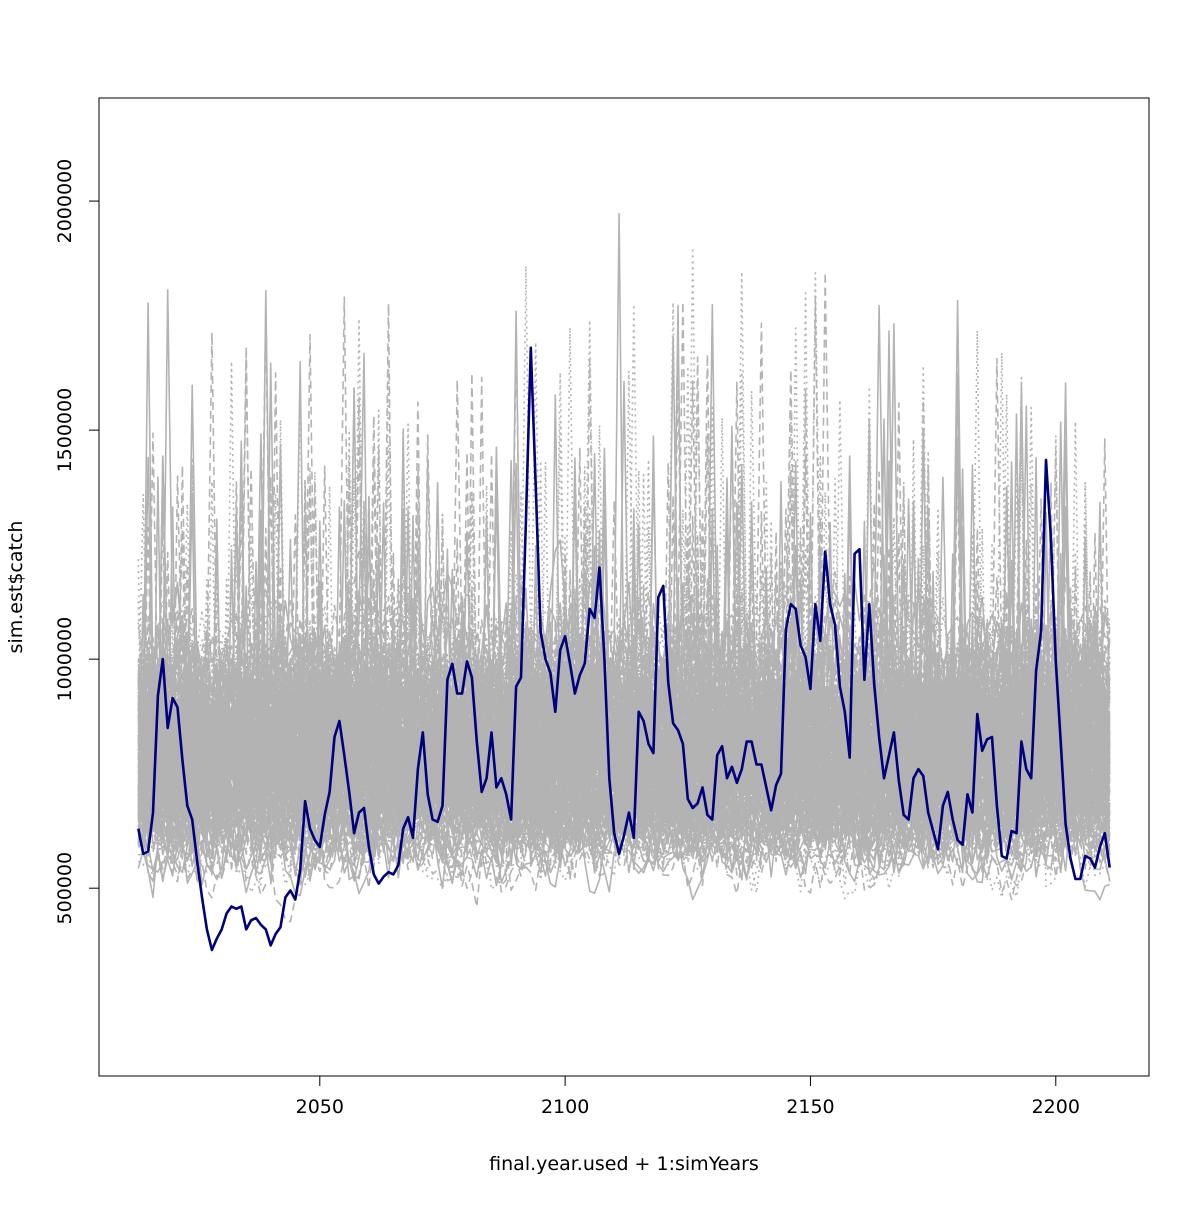 The width and height of the screenshot is (1200, 1205). What do you see at coordinates (1056, 1107) in the screenshot?
I see `x-tick-label: 2200` at bounding box center [1056, 1107].